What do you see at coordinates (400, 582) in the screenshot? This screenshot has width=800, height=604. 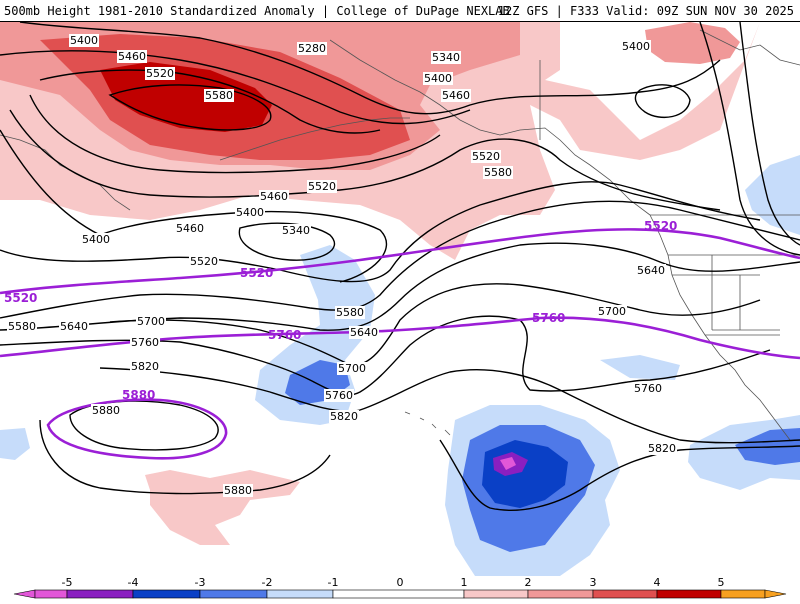 I see `colorbar-tick: 0` at bounding box center [400, 582].